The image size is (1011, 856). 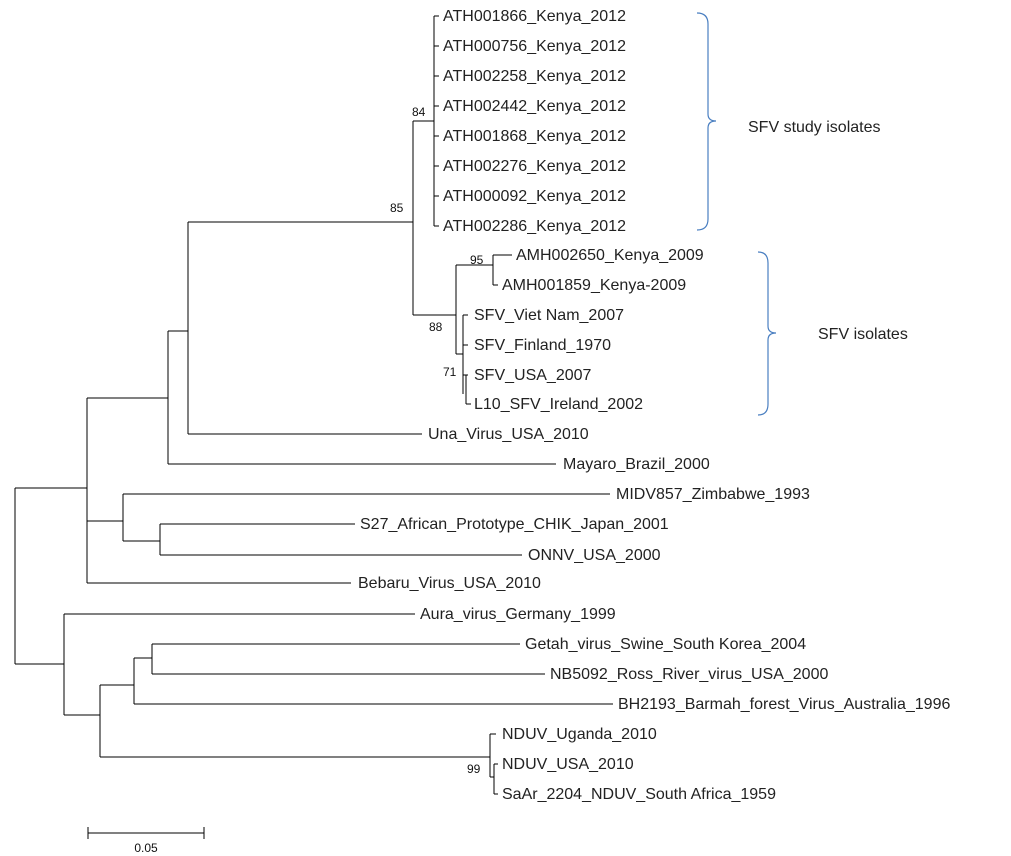 I want to click on leaf-label: ATH002286_Kenya_2012, so click(x=534, y=226).